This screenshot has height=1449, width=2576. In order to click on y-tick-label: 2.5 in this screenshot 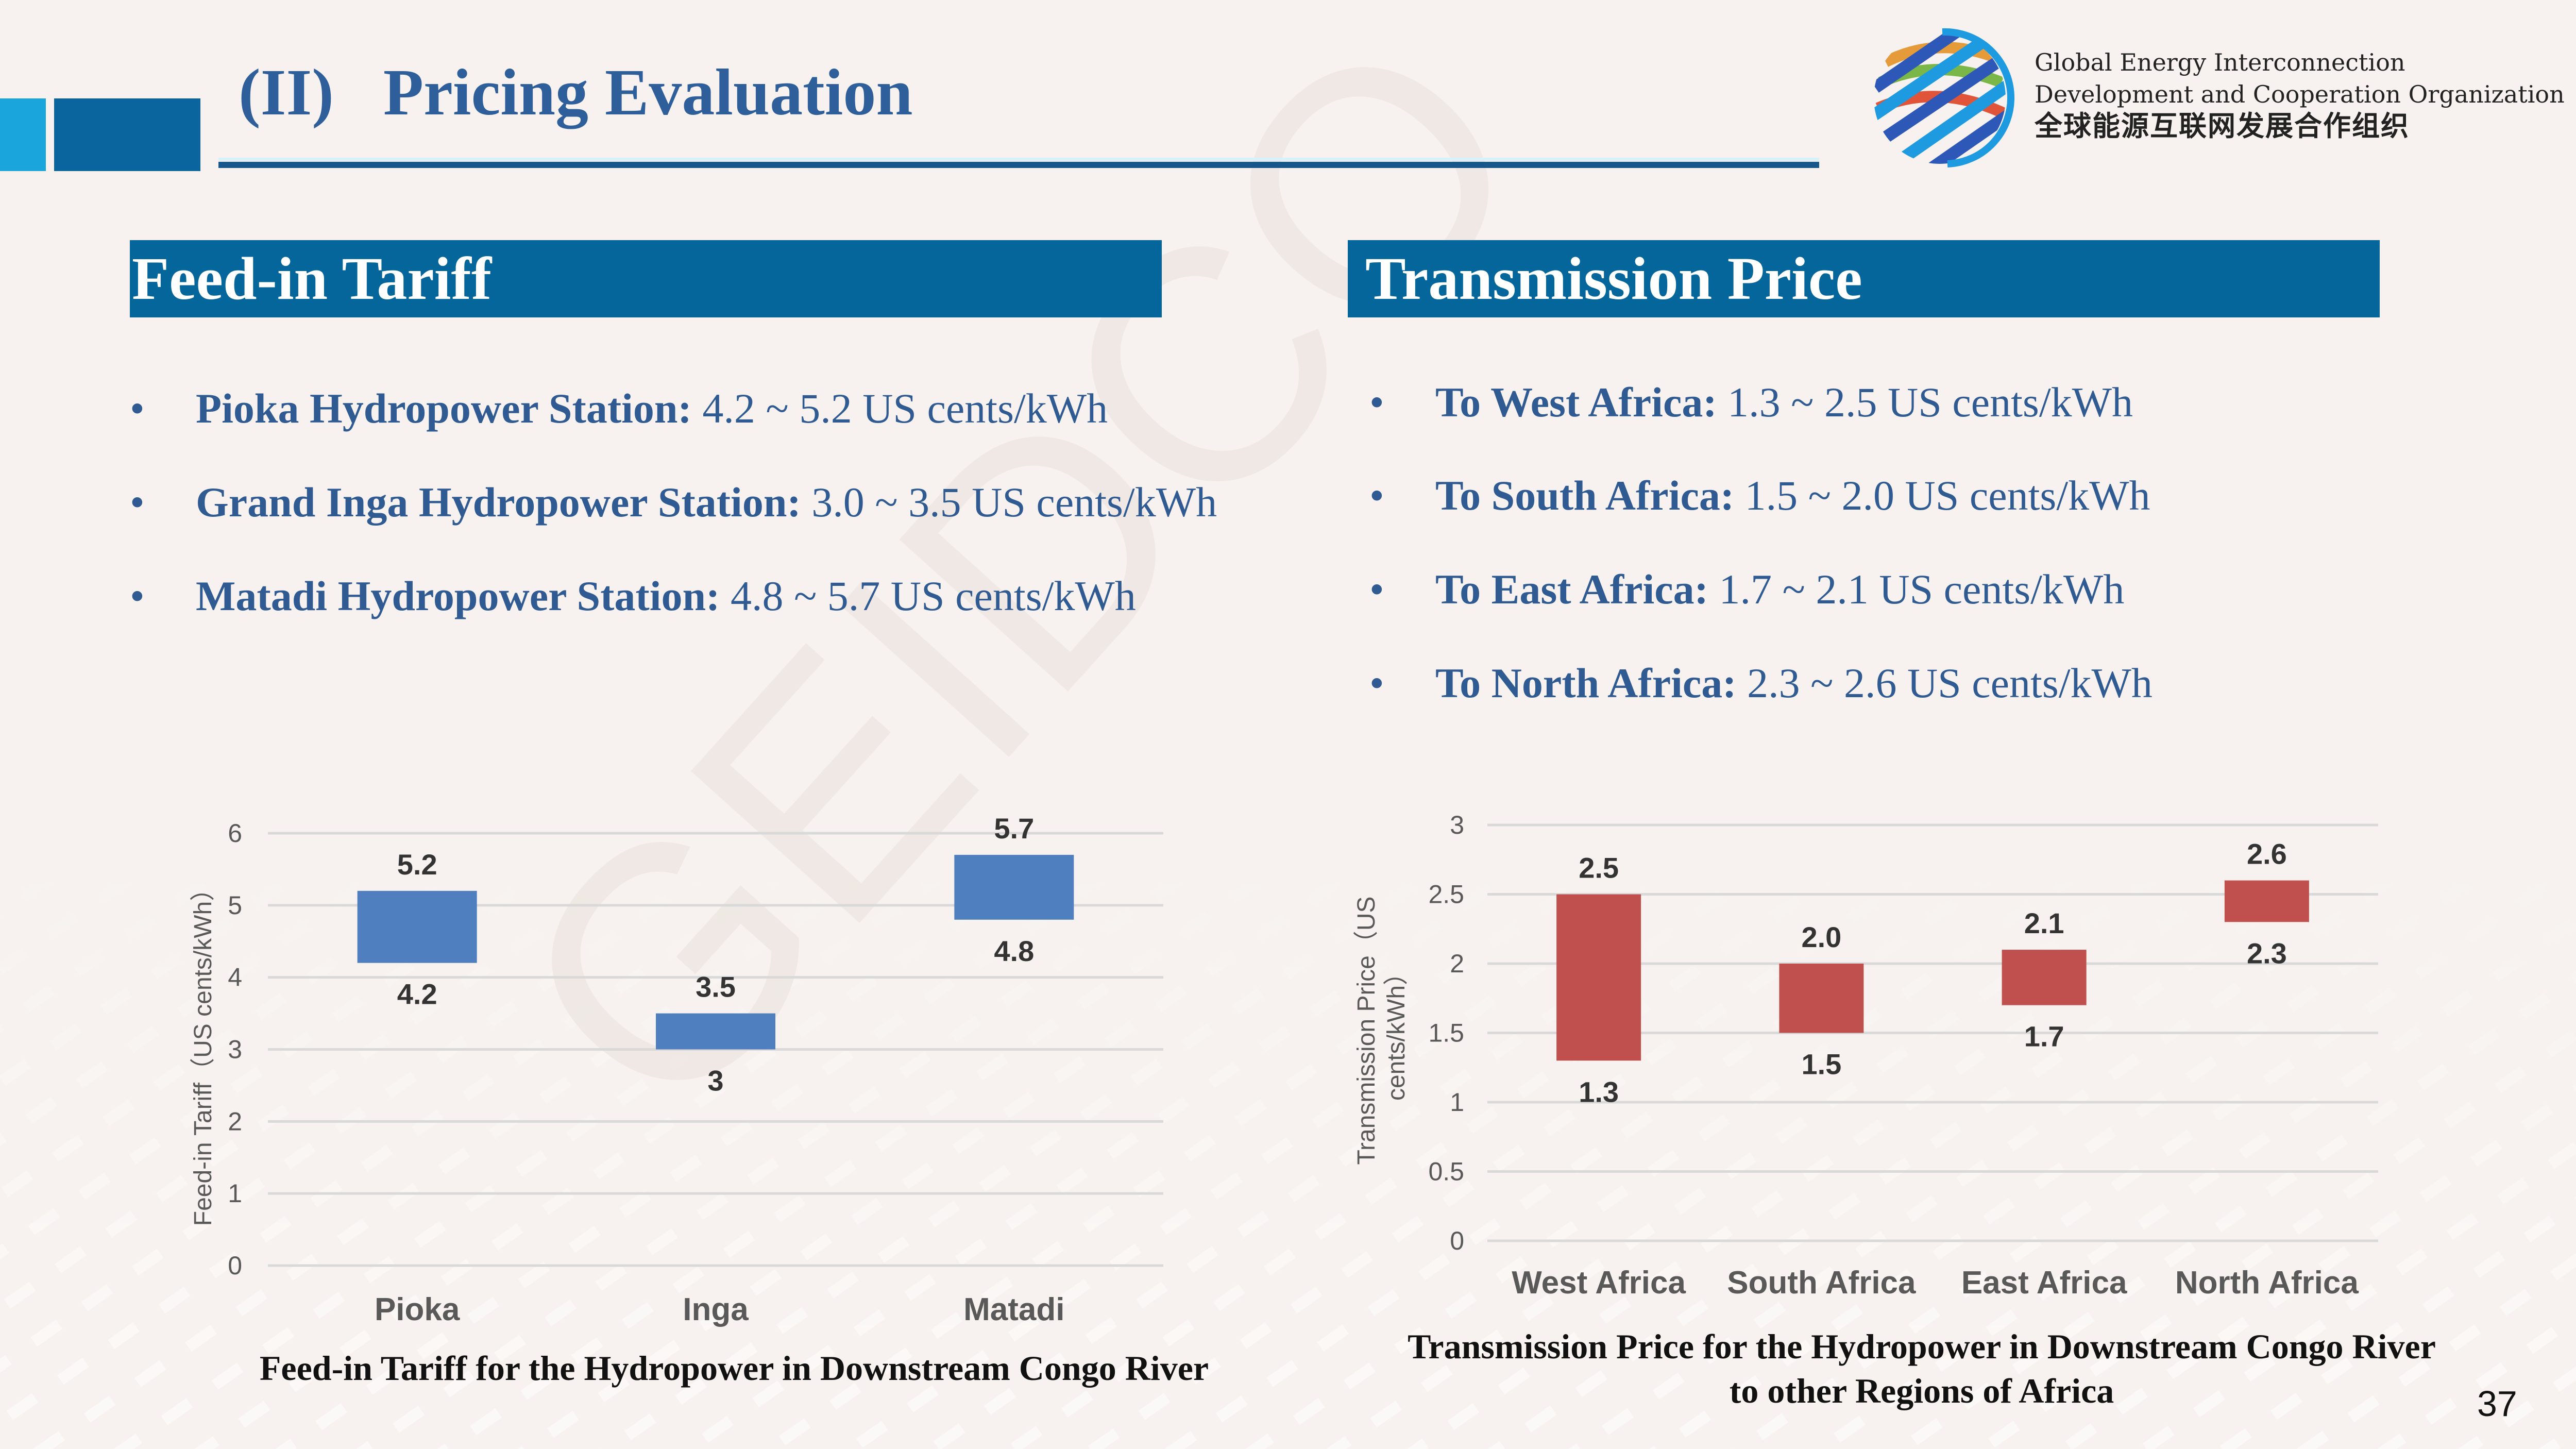, I will do `click(1446, 894)`.